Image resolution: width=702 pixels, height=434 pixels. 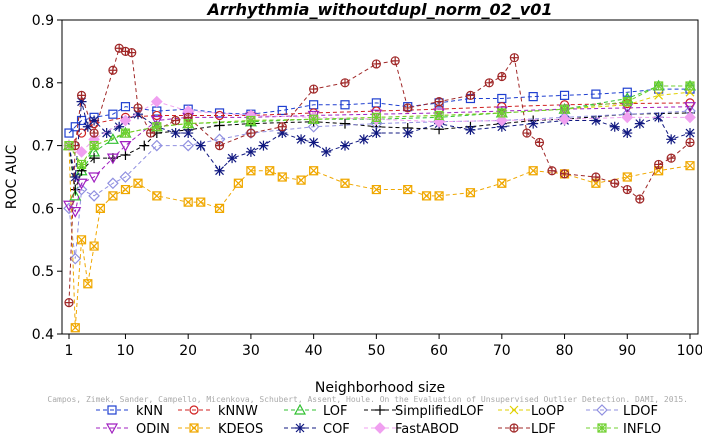 I want to click on legend-item-simplifiedlof: SimplifiedLOF, so click(x=424, y=411).